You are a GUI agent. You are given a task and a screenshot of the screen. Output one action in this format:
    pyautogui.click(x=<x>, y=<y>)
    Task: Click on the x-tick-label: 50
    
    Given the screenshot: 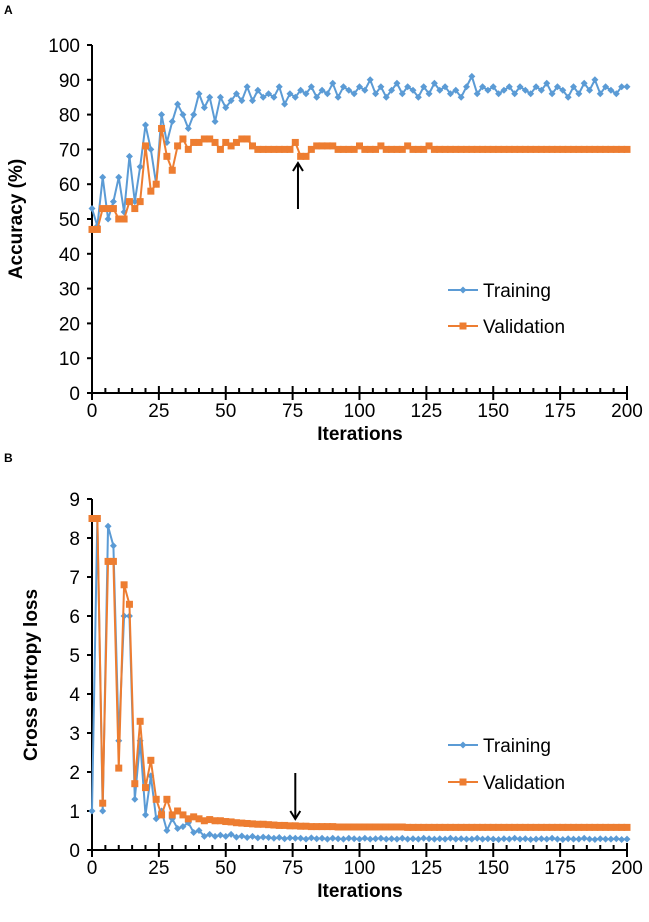 What is the action you would take?
    pyautogui.click(x=225, y=411)
    